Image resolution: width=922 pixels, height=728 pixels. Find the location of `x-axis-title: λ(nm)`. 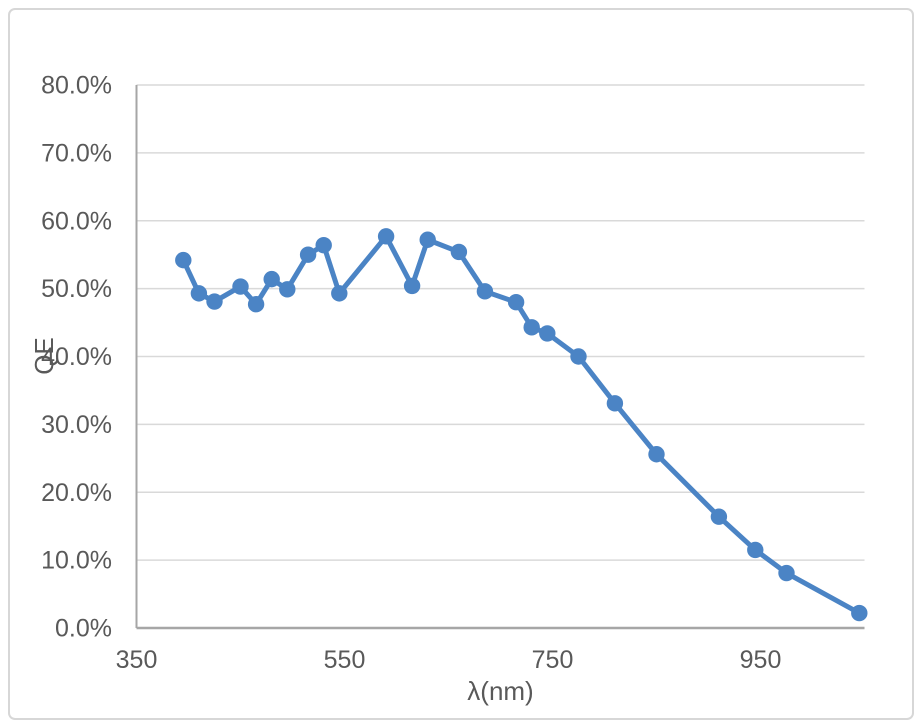

x-axis-title: λ(nm) is located at coordinates (500, 691).